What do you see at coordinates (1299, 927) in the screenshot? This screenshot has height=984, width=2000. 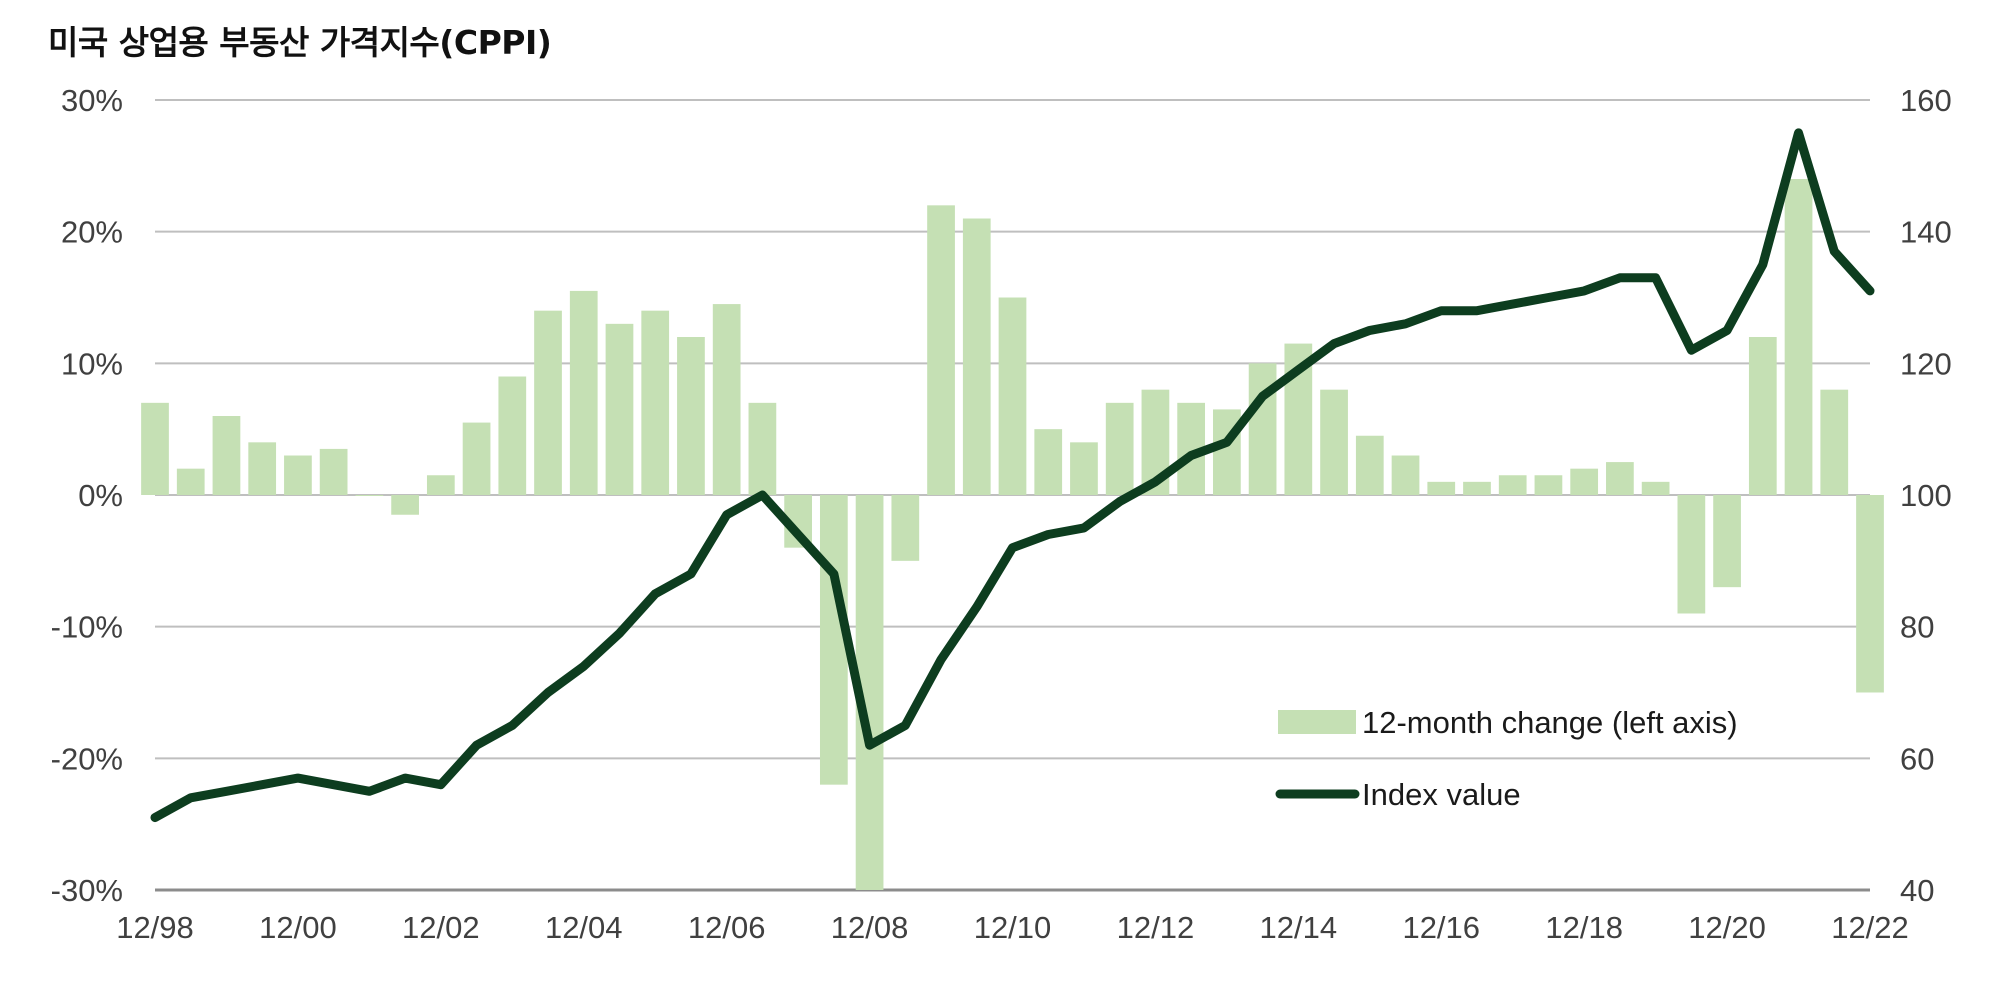 I see `x-axis-tick-label: 12/14` at bounding box center [1299, 927].